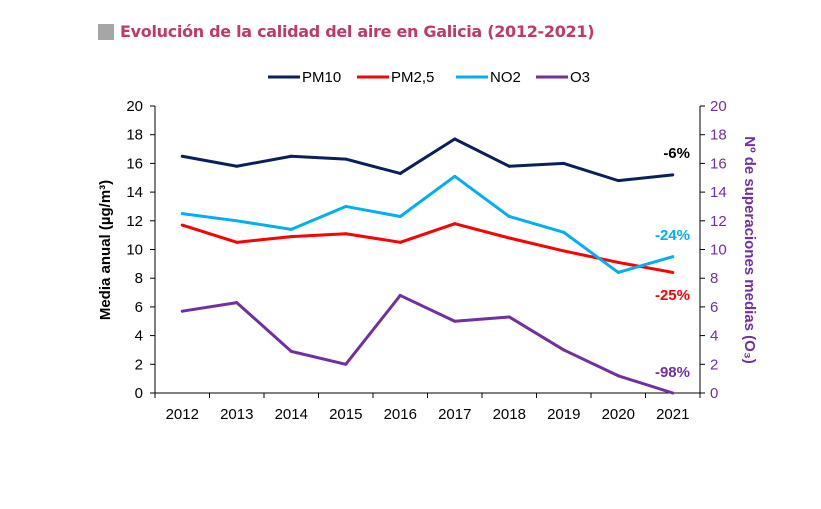 This screenshot has height=509, width=821. What do you see at coordinates (134, 163) in the screenshot?
I see `y-tick-label-left: 16` at bounding box center [134, 163].